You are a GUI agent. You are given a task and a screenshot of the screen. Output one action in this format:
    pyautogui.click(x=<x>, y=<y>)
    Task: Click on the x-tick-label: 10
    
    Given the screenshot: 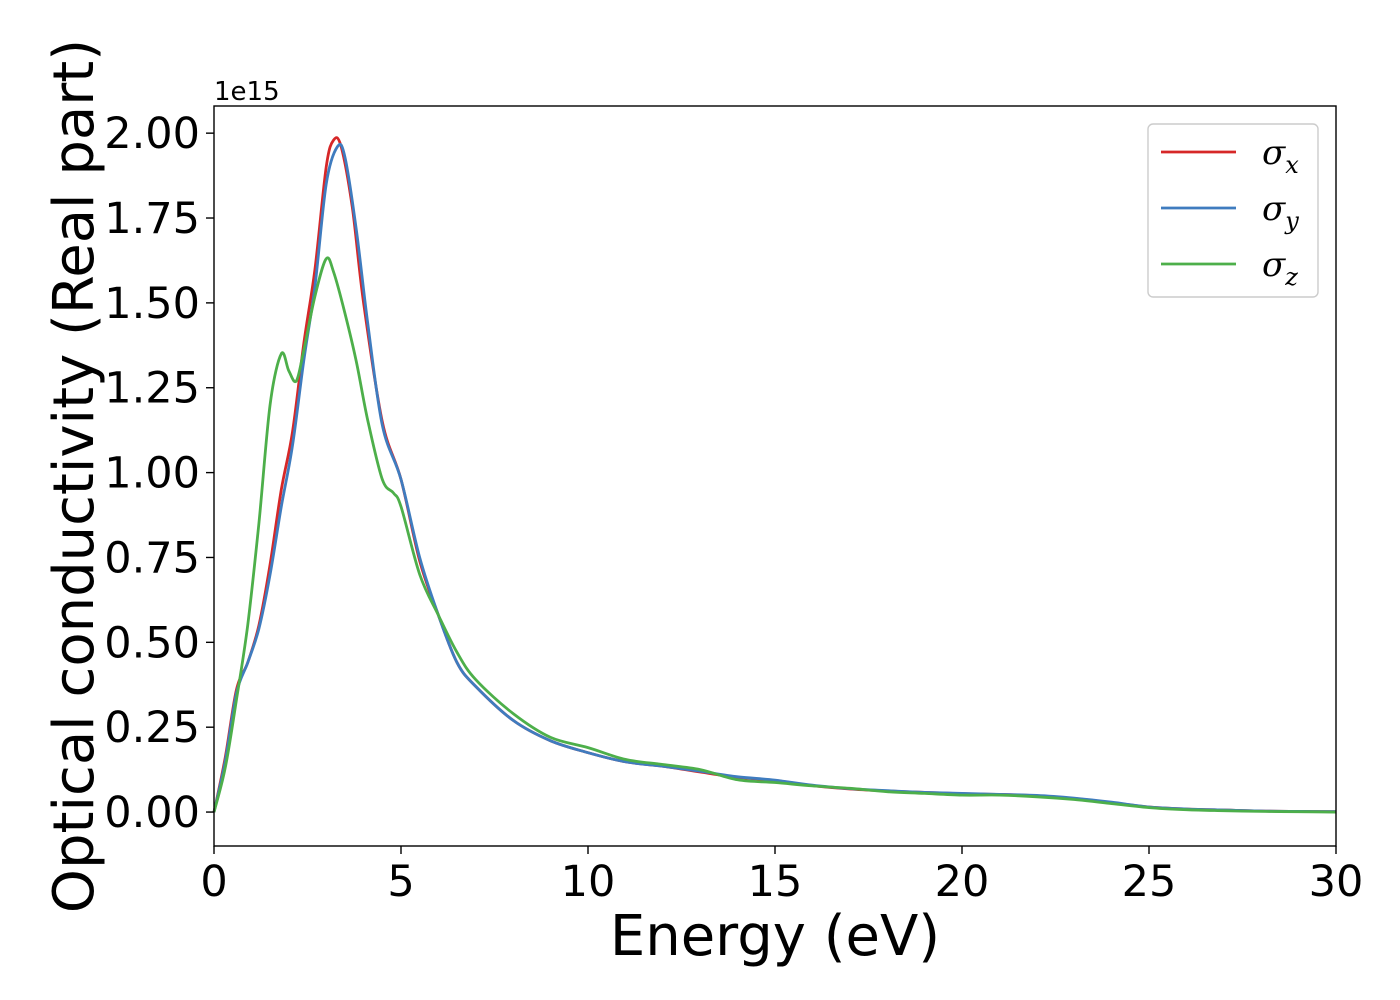 What is the action you would take?
    pyautogui.click(x=588, y=882)
    